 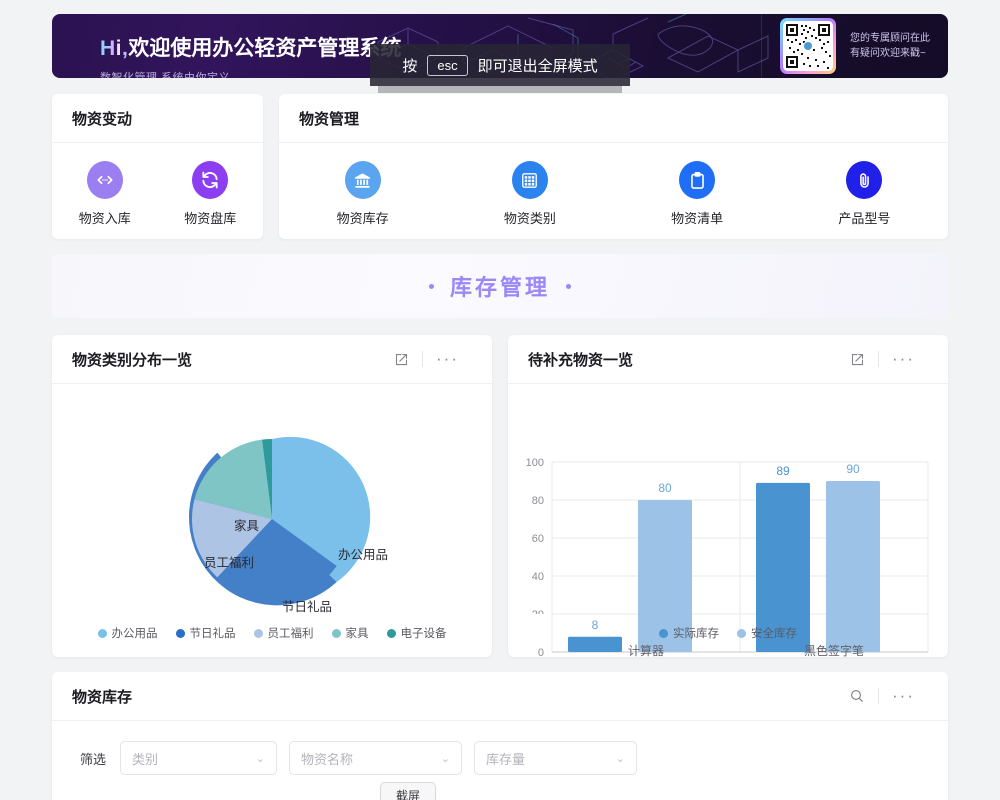 I want to click on advisor-note-line1: 您的专属顾问在此, so click(x=890, y=38).